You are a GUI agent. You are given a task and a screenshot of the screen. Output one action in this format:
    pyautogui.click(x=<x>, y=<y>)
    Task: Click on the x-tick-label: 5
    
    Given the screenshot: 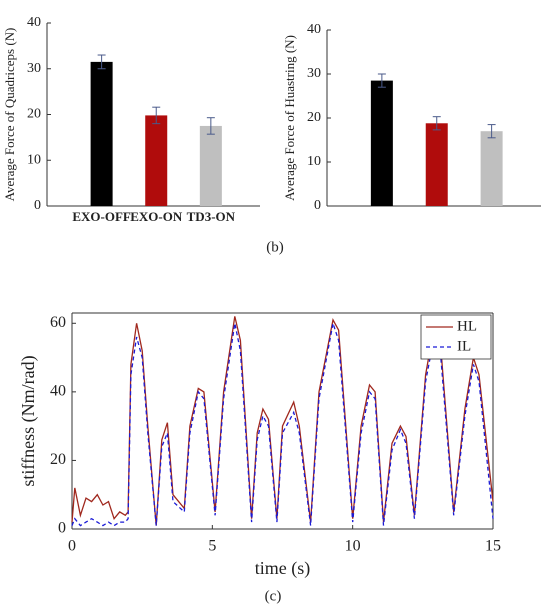 What is the action you would take?
    pyautogui.click(x=212, y=546)
    